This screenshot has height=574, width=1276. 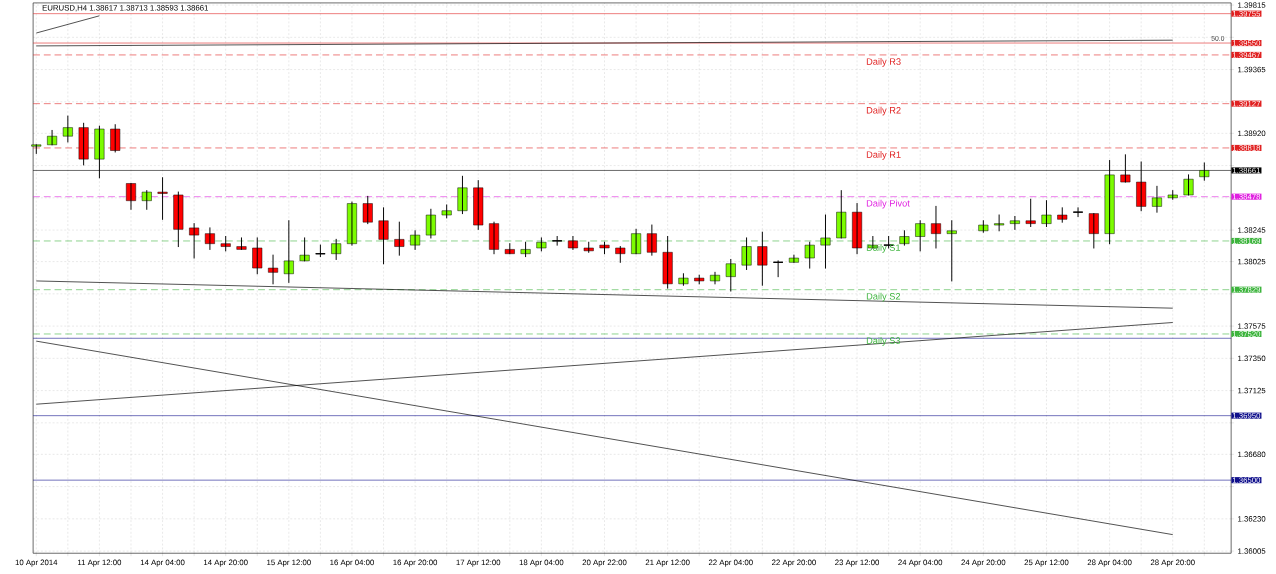 What do you see at coordinates (883, 62) in the screenshot?
I see `annotation: Daily R3` at bounding box center [883, 62].